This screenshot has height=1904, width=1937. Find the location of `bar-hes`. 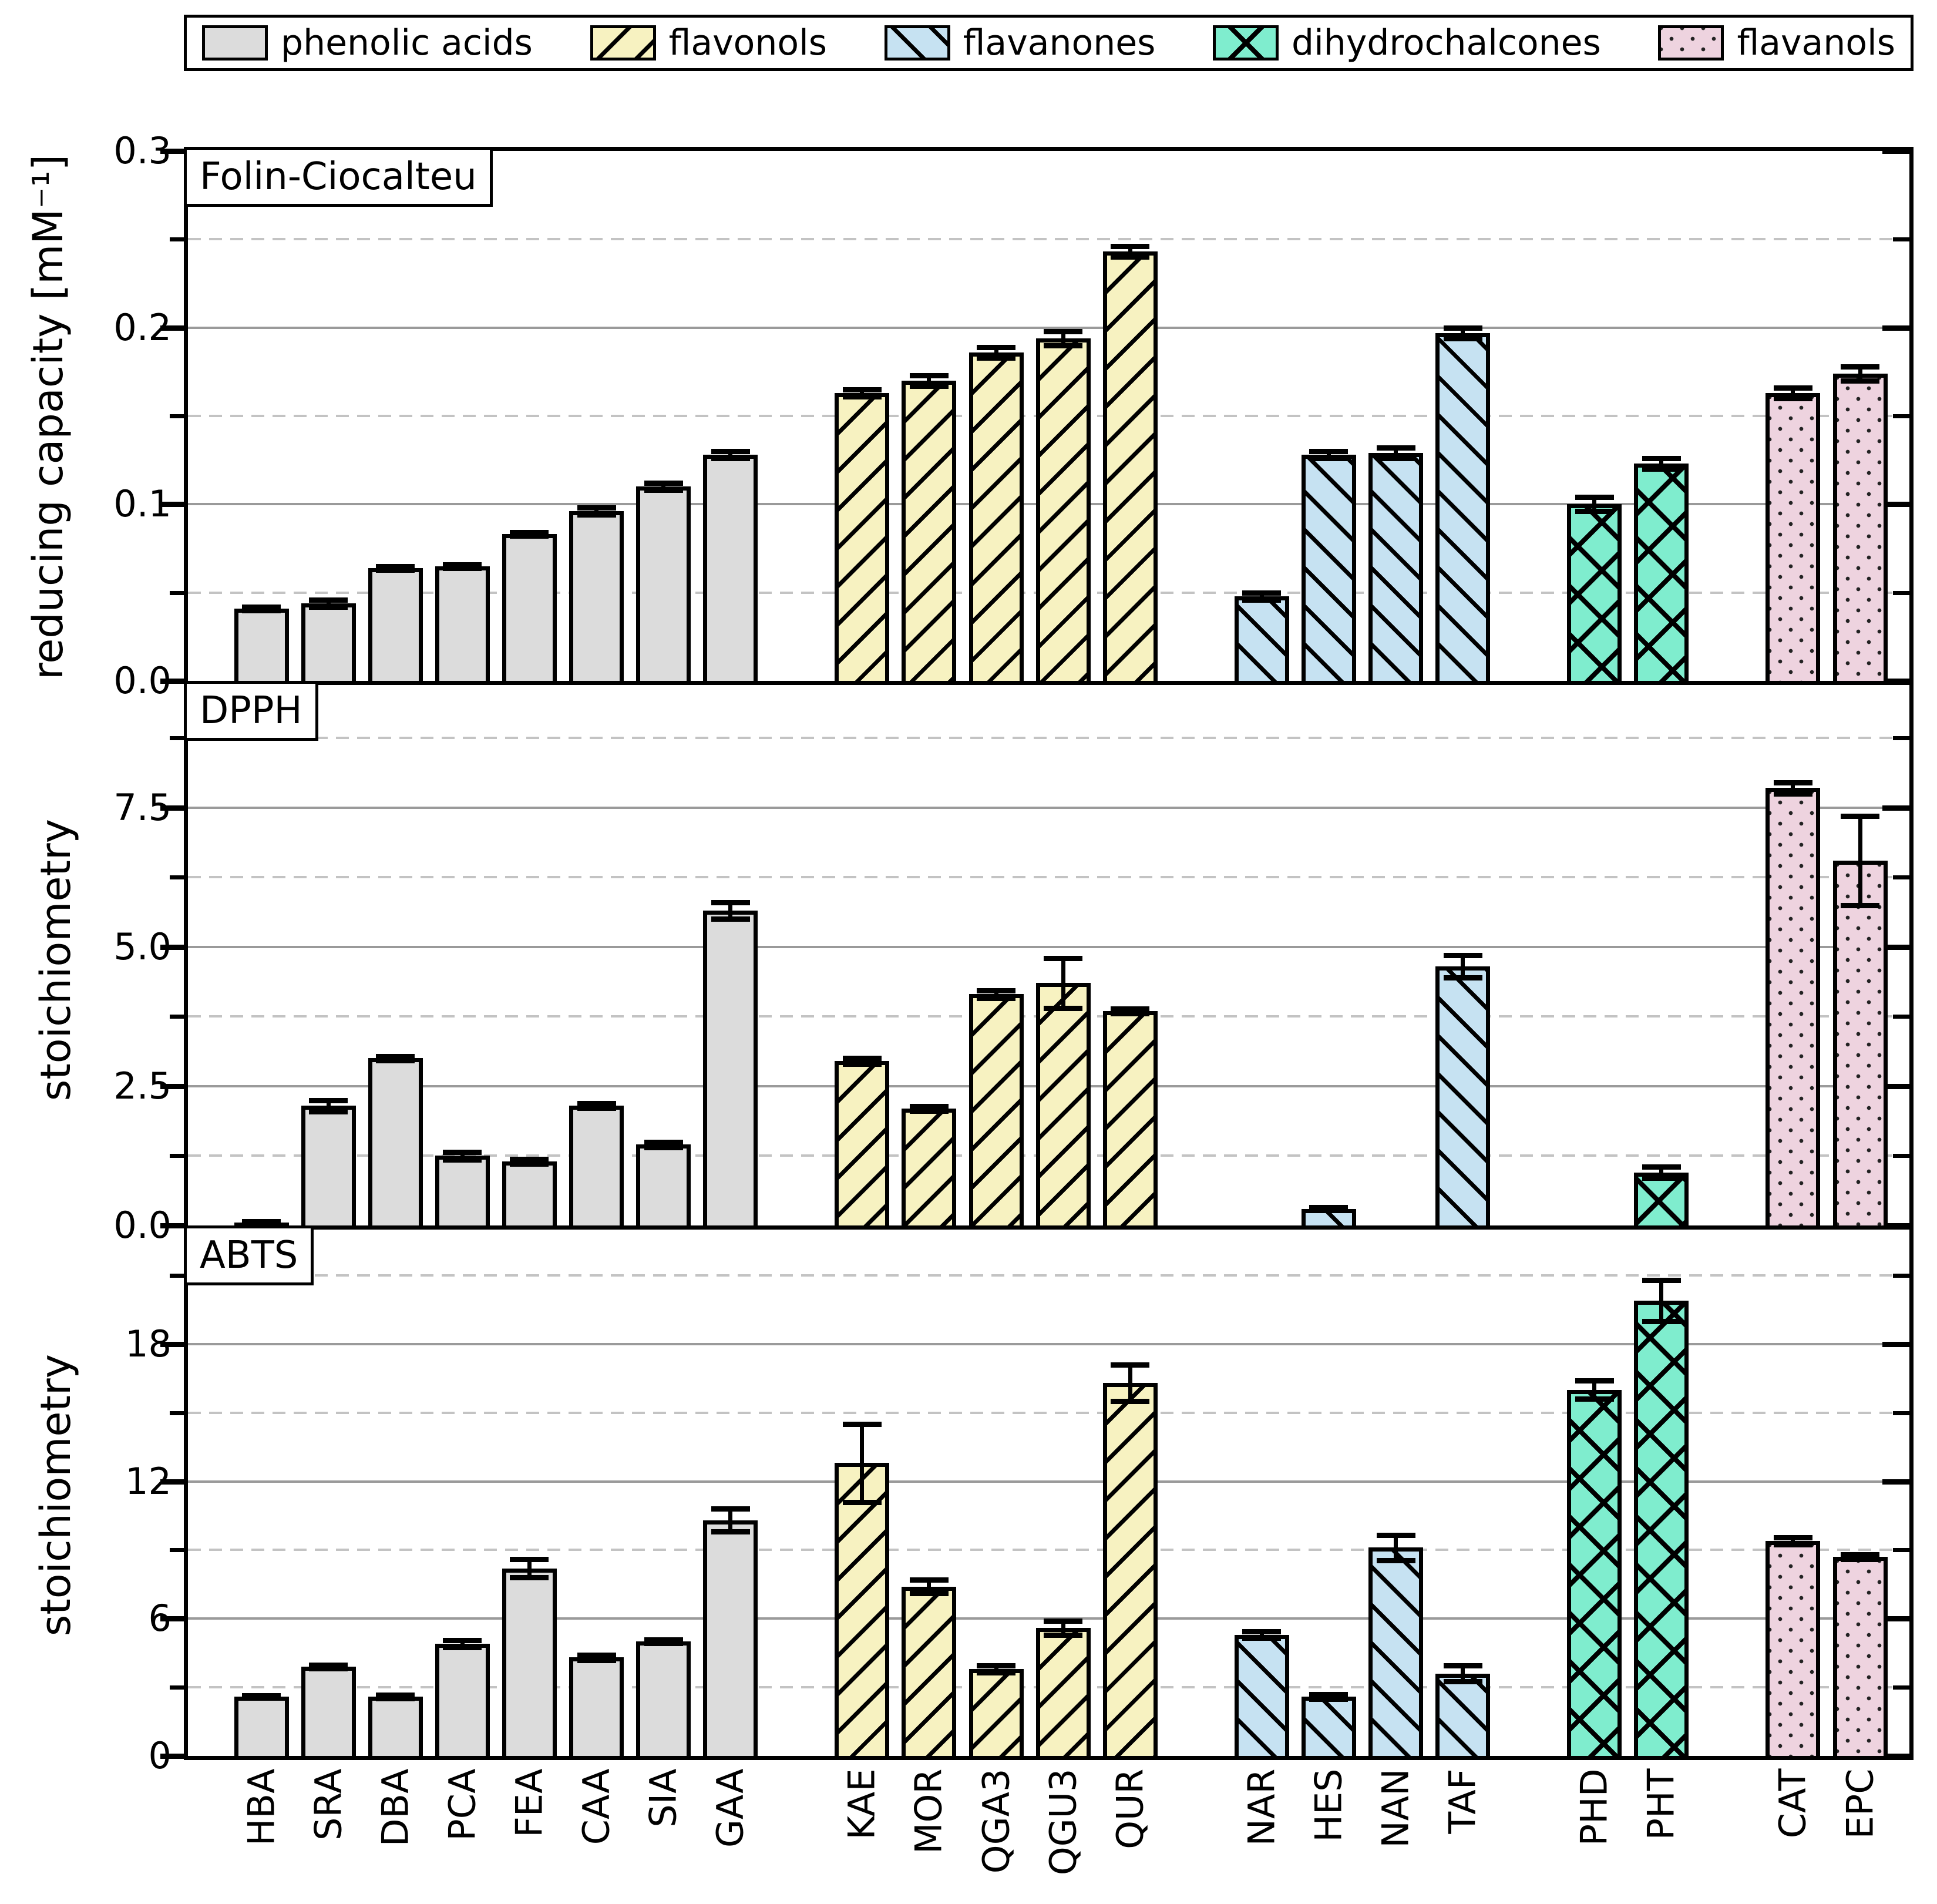

bar-hes is located at coordinates (1328, 1726).